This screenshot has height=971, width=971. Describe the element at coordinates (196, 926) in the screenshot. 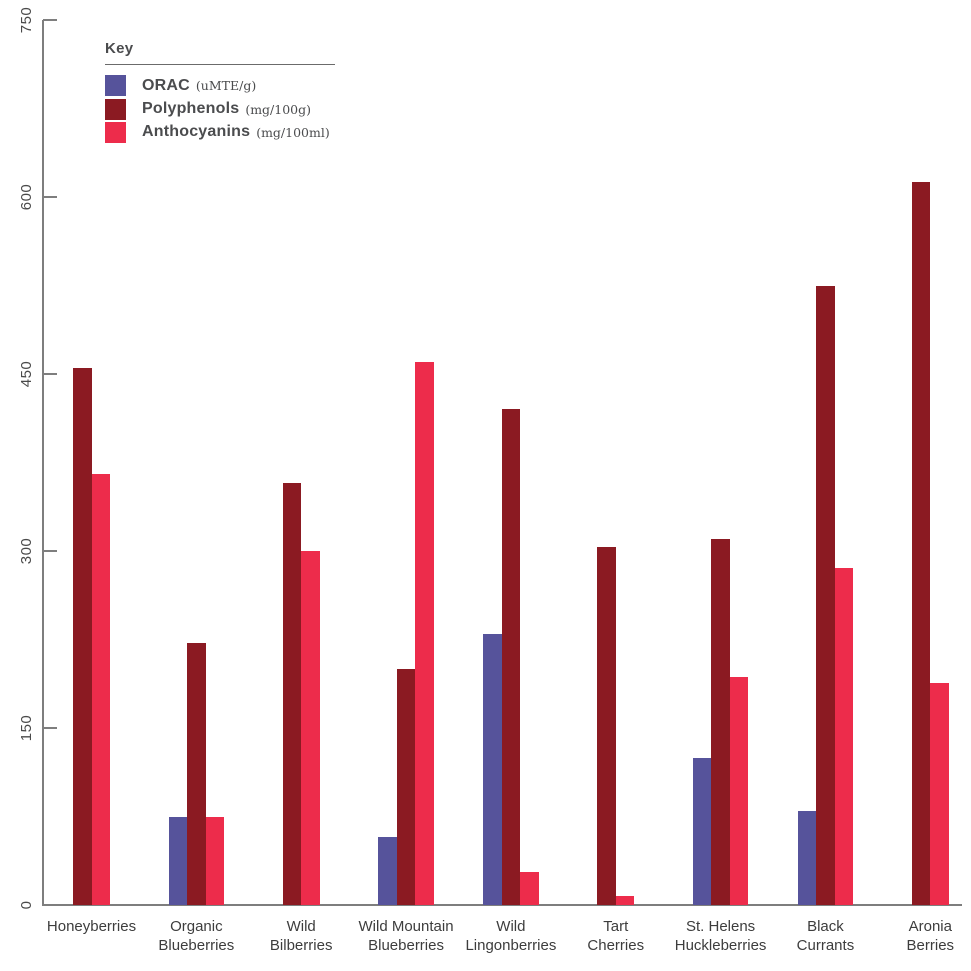

I see `category-label-line: Organic` at that location.